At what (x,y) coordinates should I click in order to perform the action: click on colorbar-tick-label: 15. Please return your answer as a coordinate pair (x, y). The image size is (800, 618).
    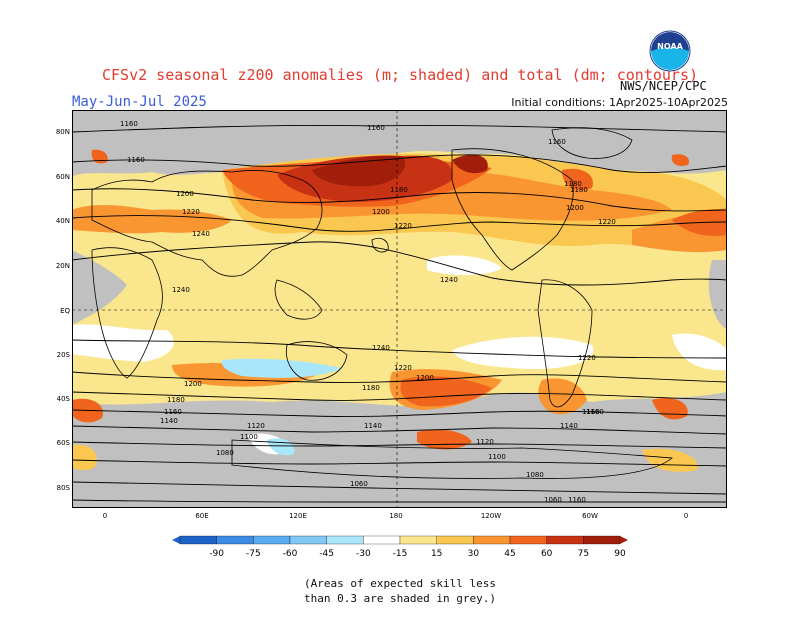
    Looking at the image, I should click on (436, 554).